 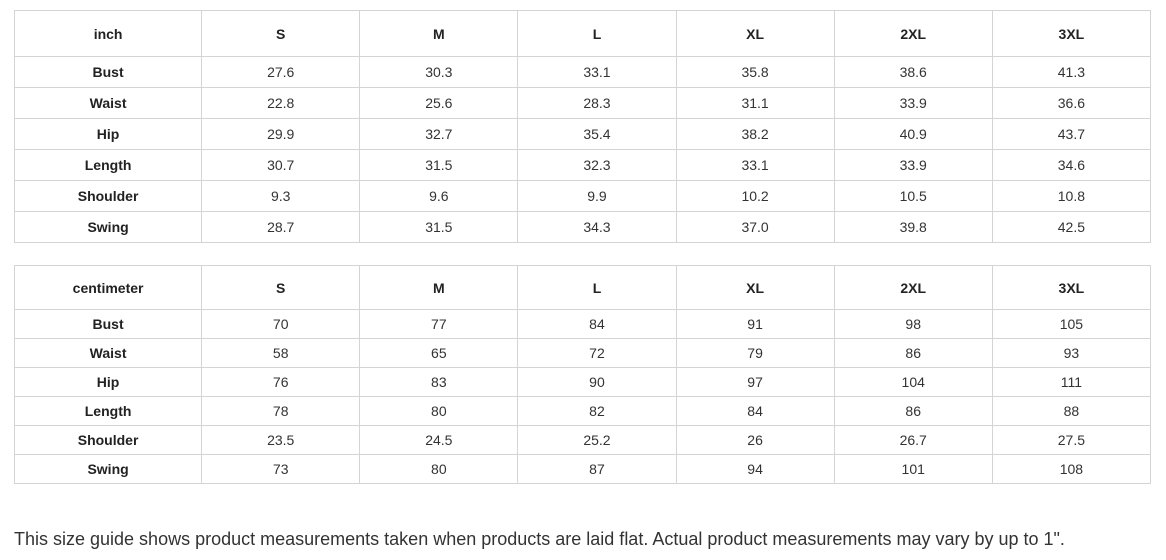 I want to click on measurement-value: 39.8, so click(x=913, y=227).